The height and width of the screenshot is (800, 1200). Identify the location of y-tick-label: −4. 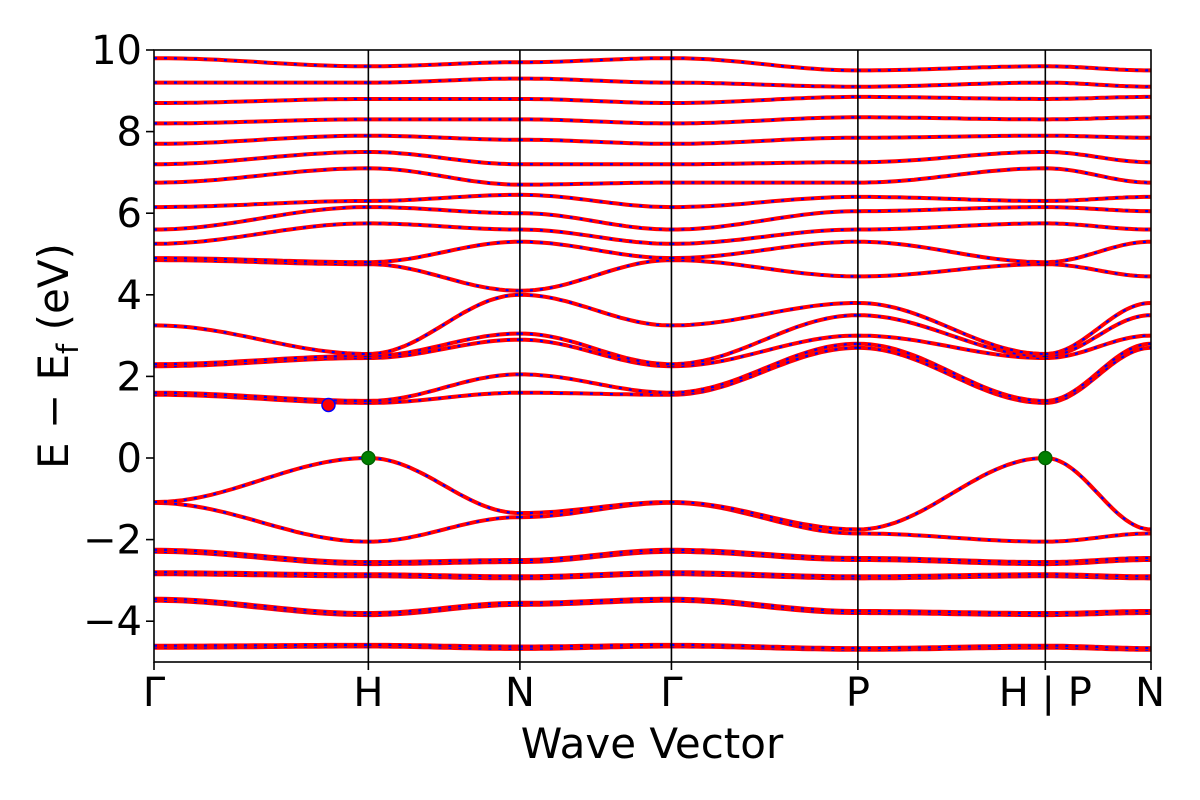
(112, 622).